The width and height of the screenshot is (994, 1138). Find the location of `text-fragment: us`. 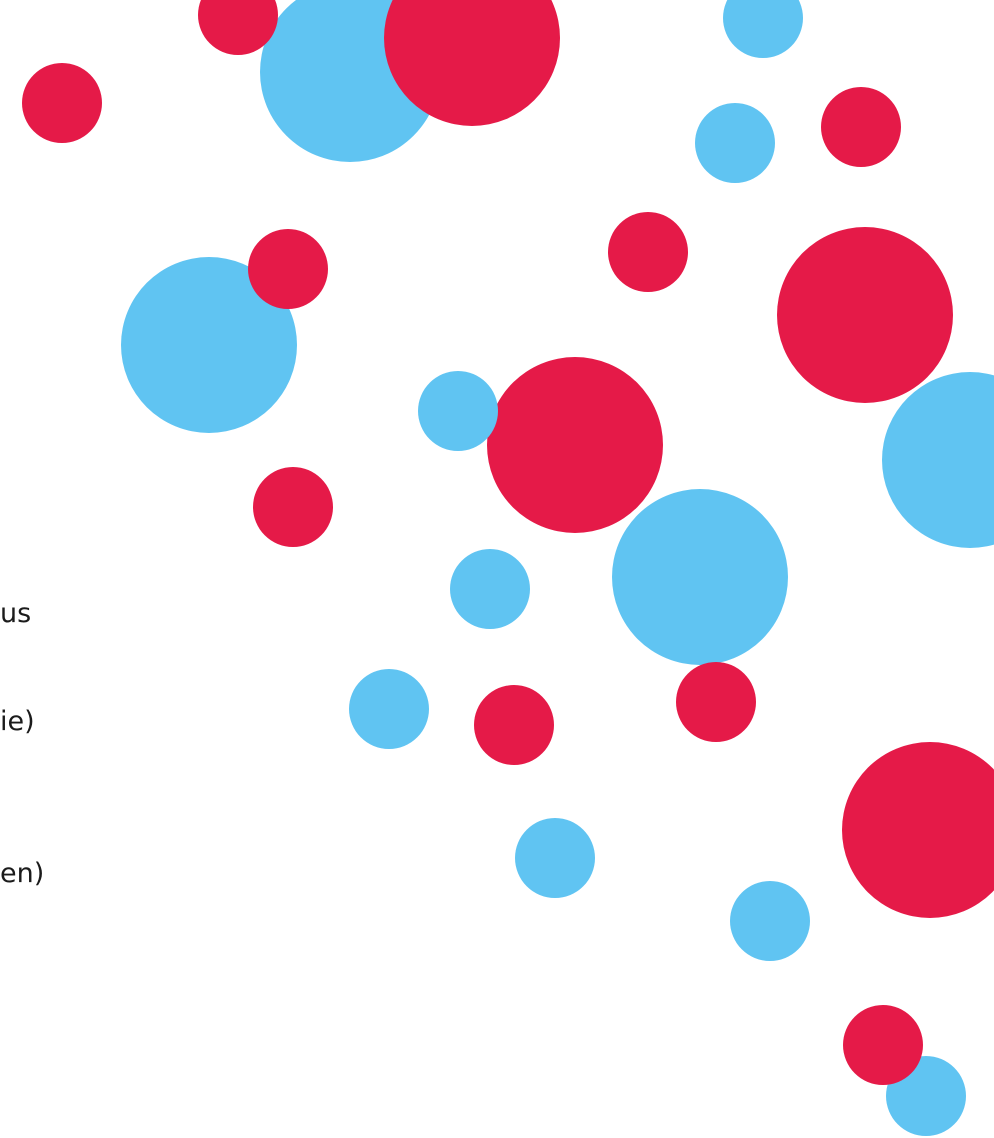

text-fragment: us is located at coordinates (16, 613).